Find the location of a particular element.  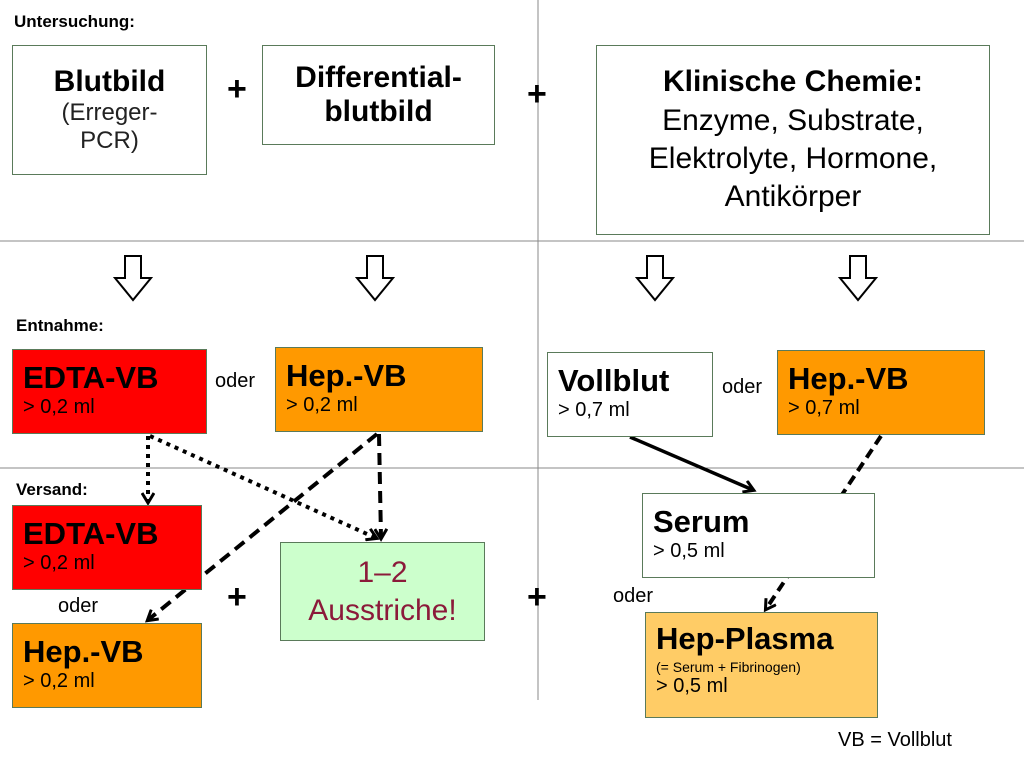

section-label-entnahme: Entnahme: is located at coordinates (60, 325).